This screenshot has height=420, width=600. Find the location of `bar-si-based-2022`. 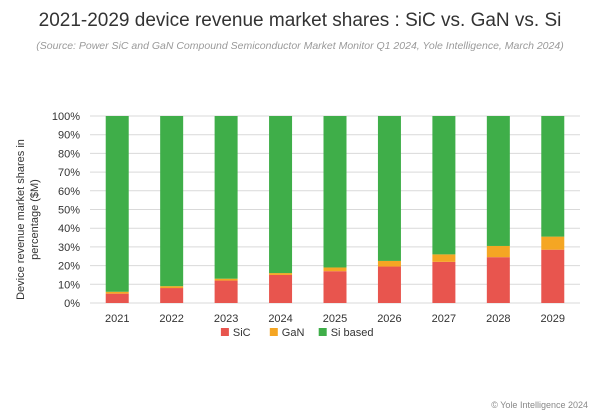

bar-si-based-2022 is located at coordinates (172, 201).